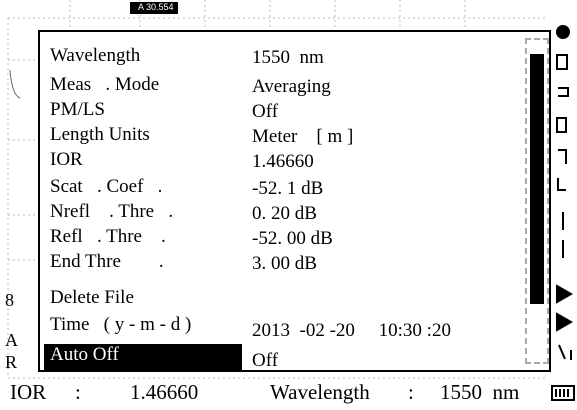 This screenshot has height=410, width=577. Describe the element at coordinates (563, 213) in the screenshot. I see `toolbar-icons` at that location.